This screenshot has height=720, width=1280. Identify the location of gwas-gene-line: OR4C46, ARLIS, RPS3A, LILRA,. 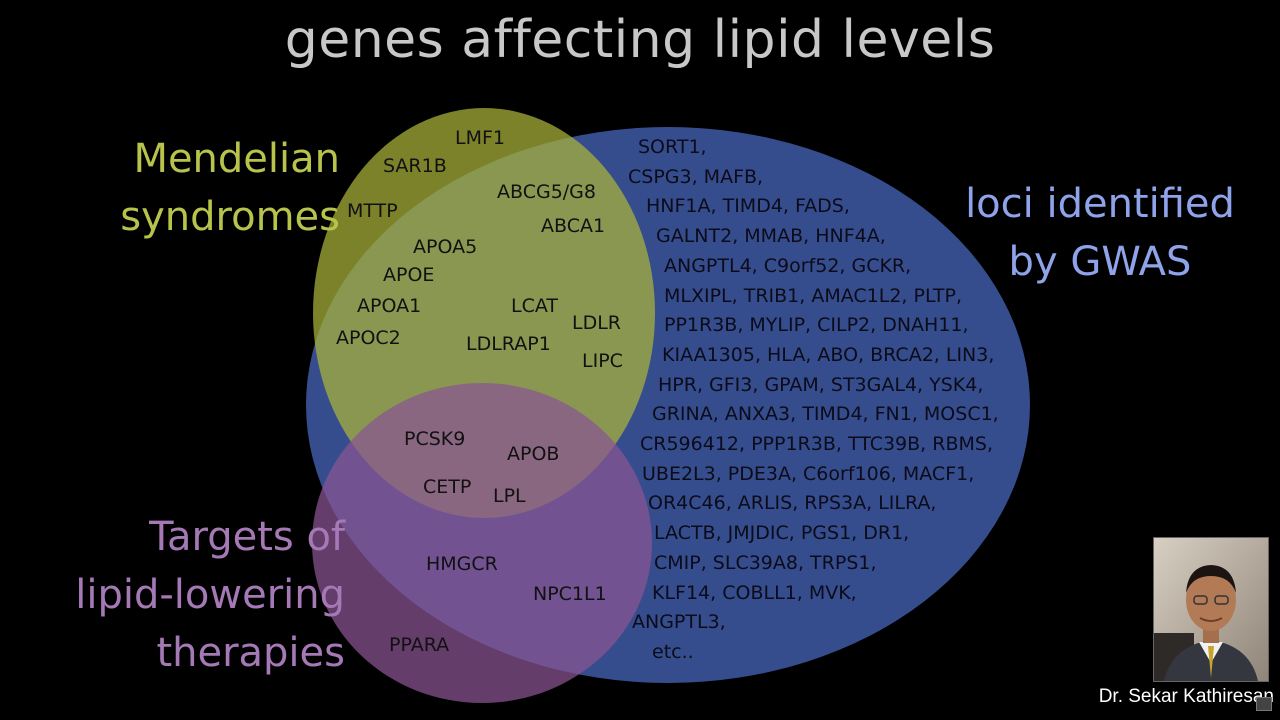
(792, 503).